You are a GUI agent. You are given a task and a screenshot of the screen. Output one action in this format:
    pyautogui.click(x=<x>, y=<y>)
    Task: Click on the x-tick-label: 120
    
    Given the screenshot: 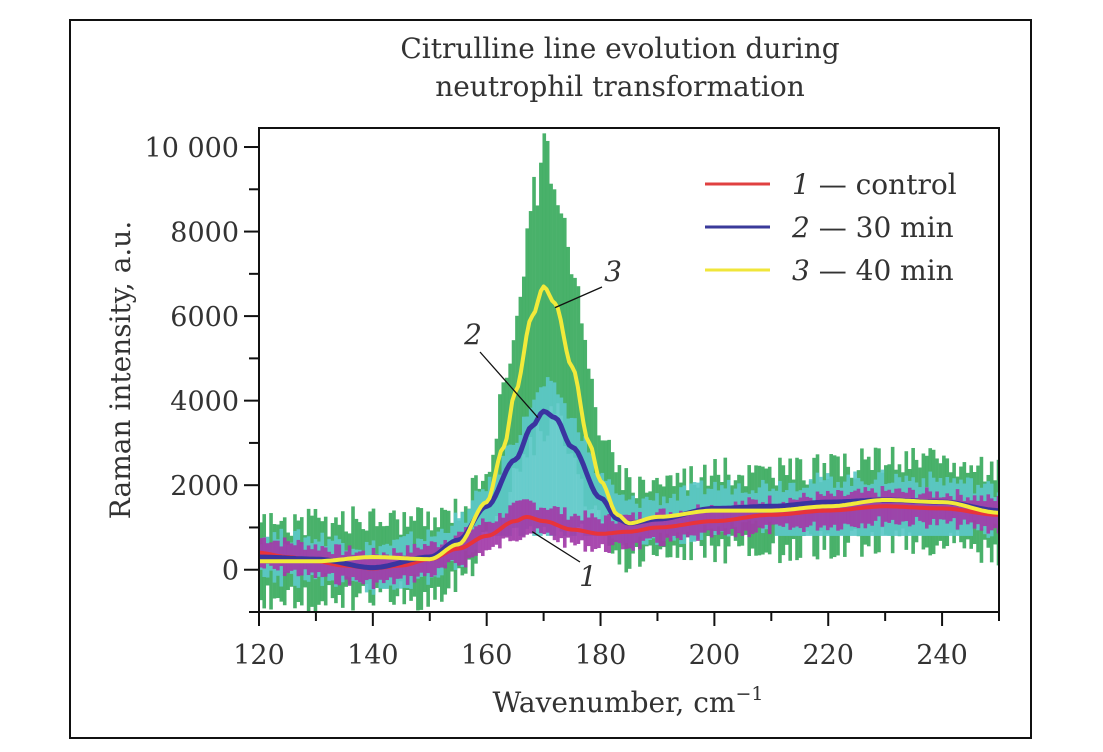 What is the action you would take?
    pyautogui.click(x=259, y=655)
    